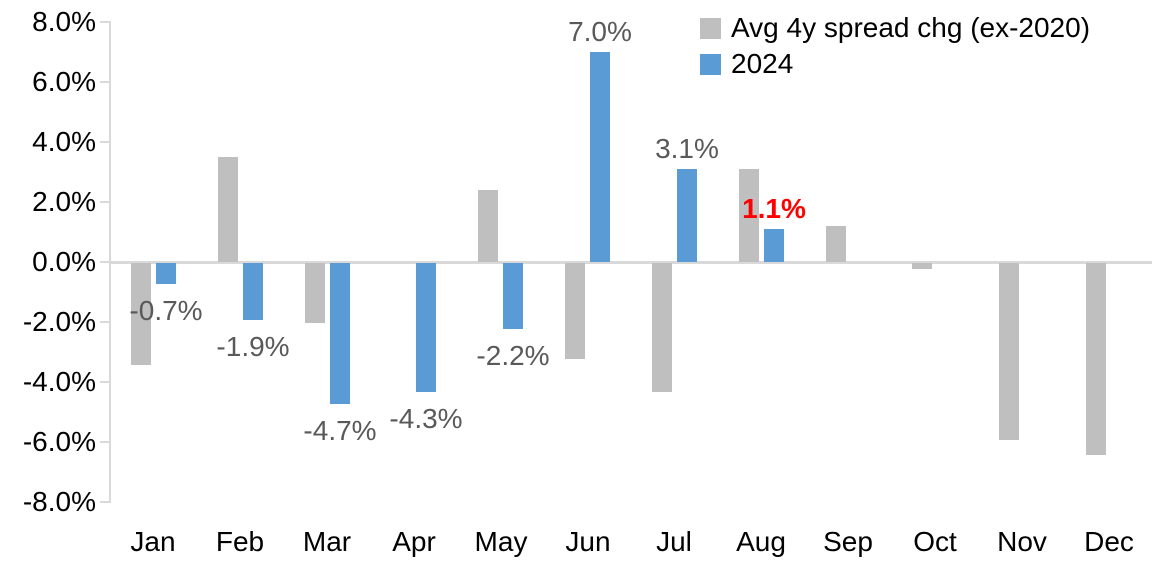 The width and height of the screenshot is (1152, 570). What do you see at coordinates (1109, 541) in the screenshot?
I see `x-axis-label-dec: Dec` at bounding box center [1109, 541].